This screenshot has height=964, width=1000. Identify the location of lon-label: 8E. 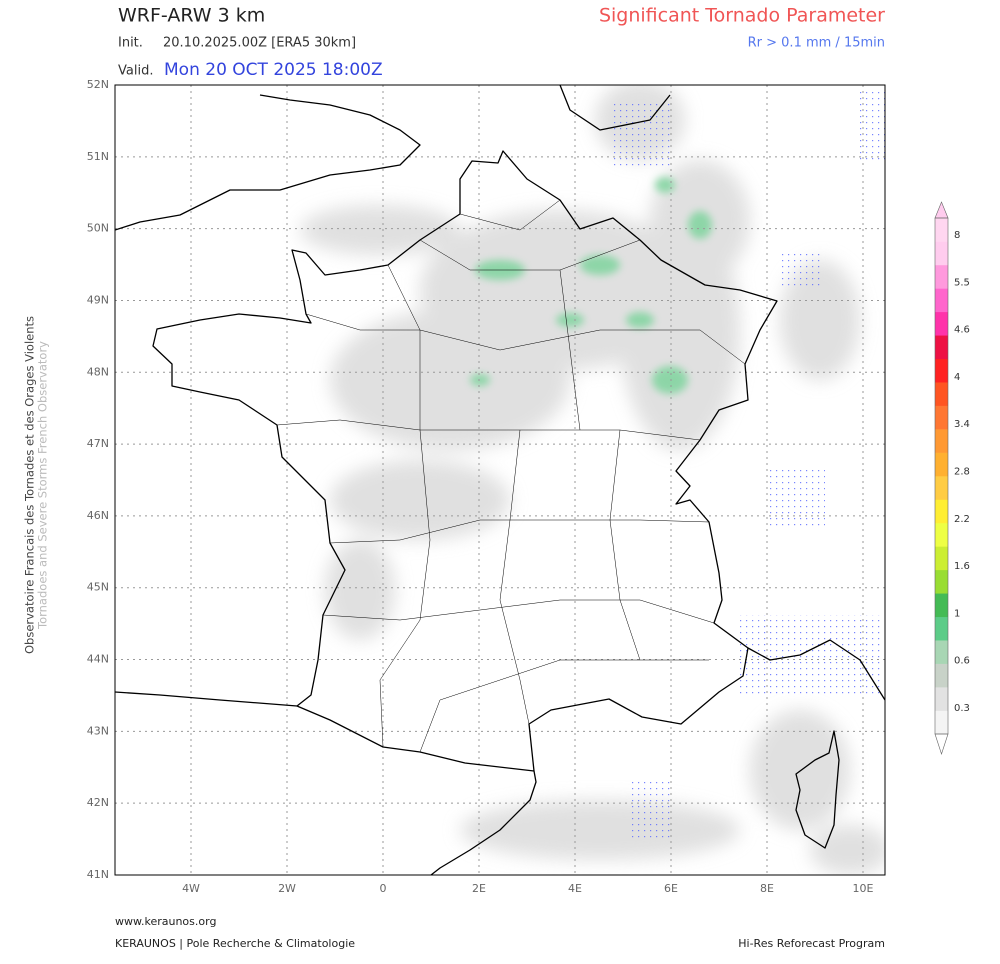
(767, 888).